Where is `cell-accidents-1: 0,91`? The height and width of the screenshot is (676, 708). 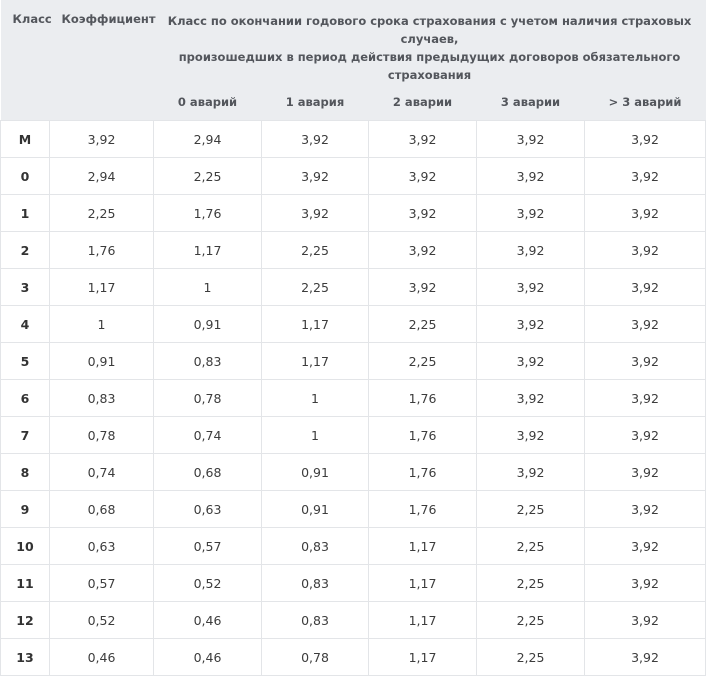 cell-accidents-1: 0,91 is located at coordinates (315, 472).